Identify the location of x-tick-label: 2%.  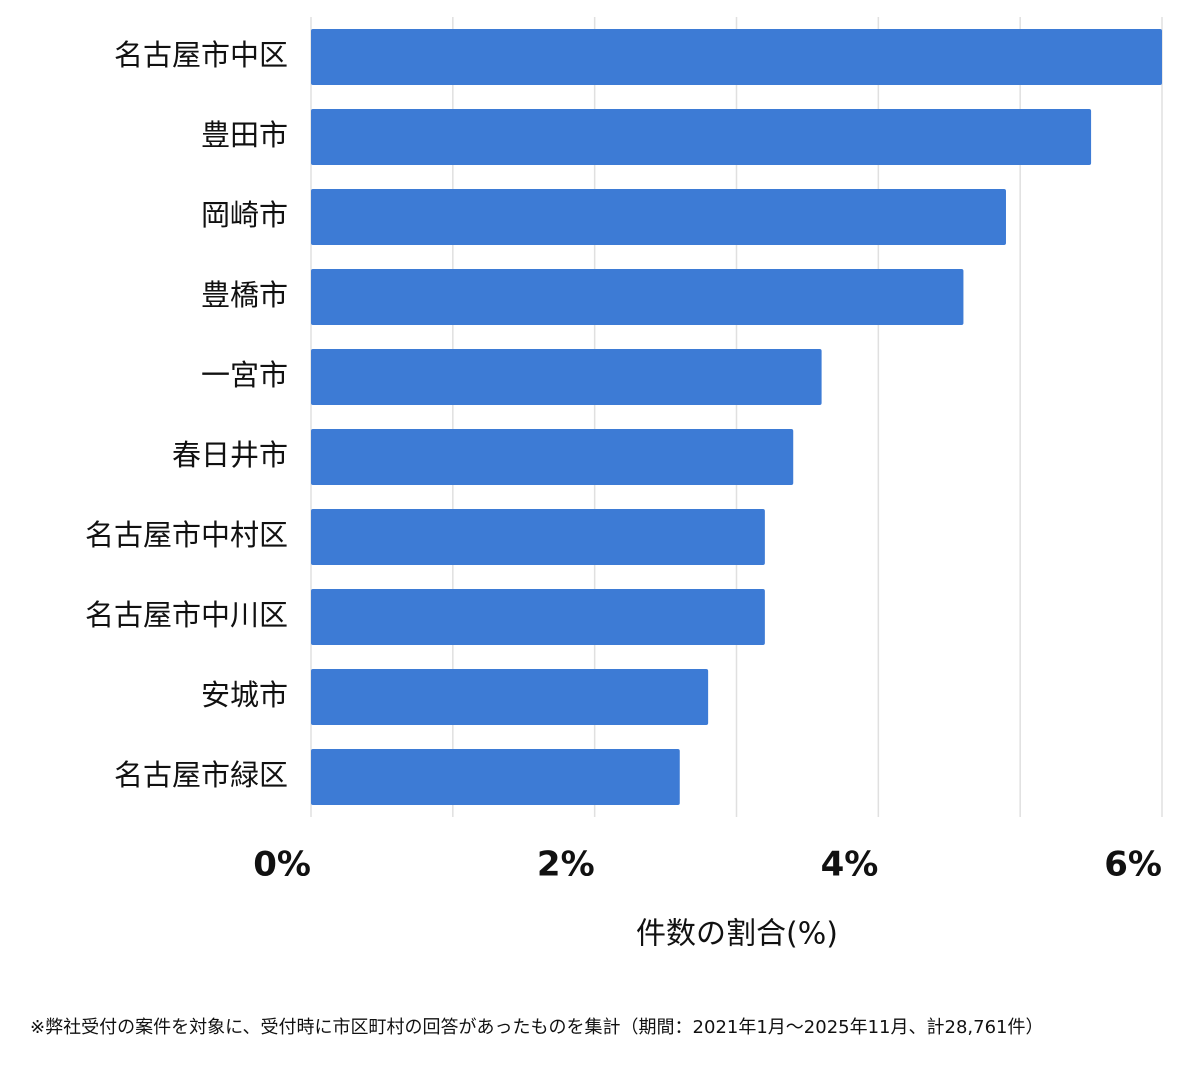
(566, 865).